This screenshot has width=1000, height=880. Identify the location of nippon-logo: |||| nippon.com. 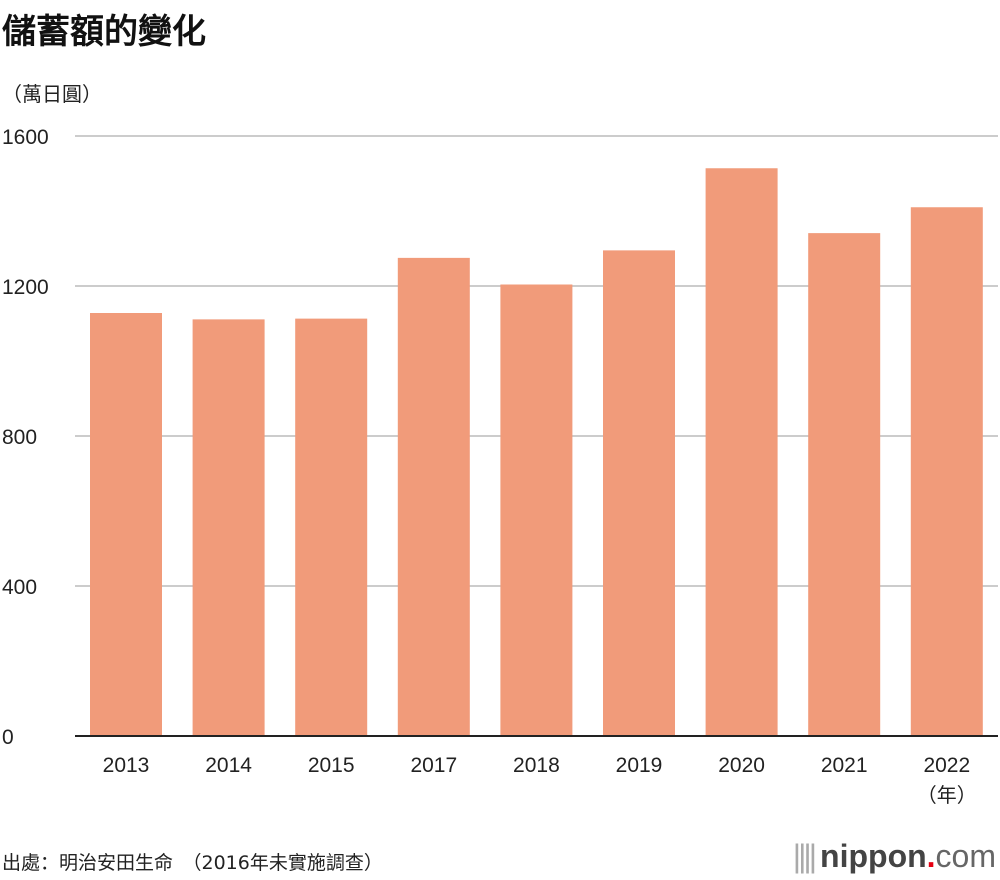
(894, 856).